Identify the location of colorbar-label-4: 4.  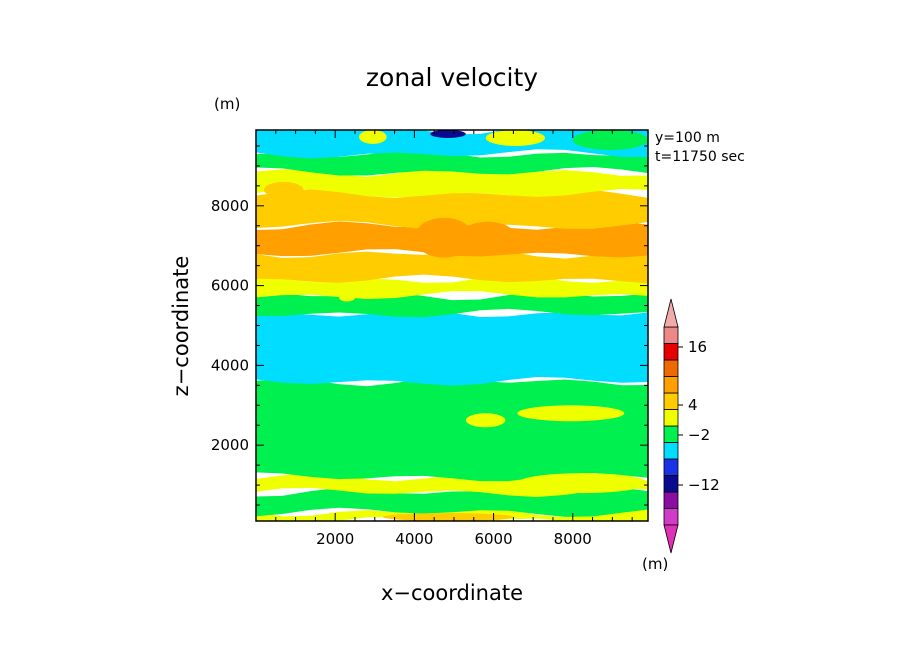
(693, 405).